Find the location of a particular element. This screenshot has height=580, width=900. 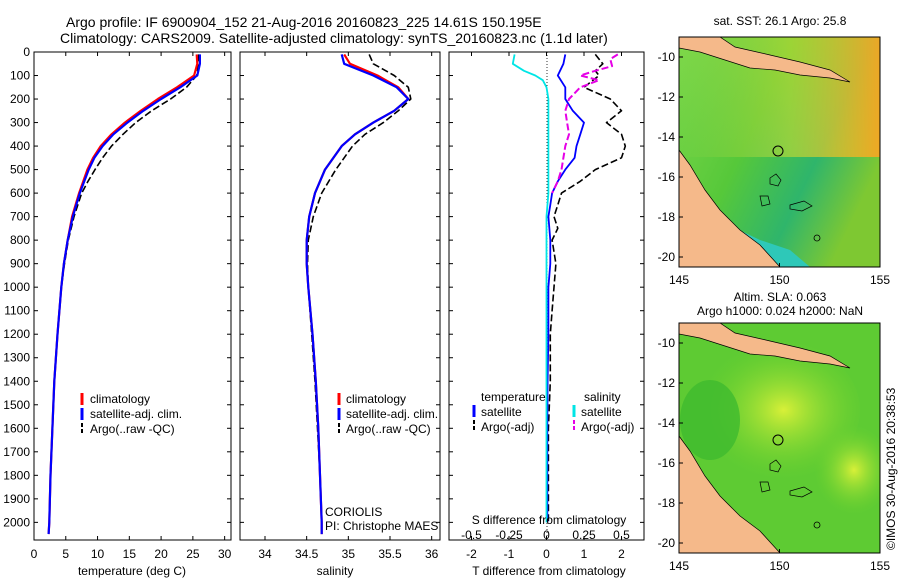

difference-profiles is located at coordinates (569, 288).